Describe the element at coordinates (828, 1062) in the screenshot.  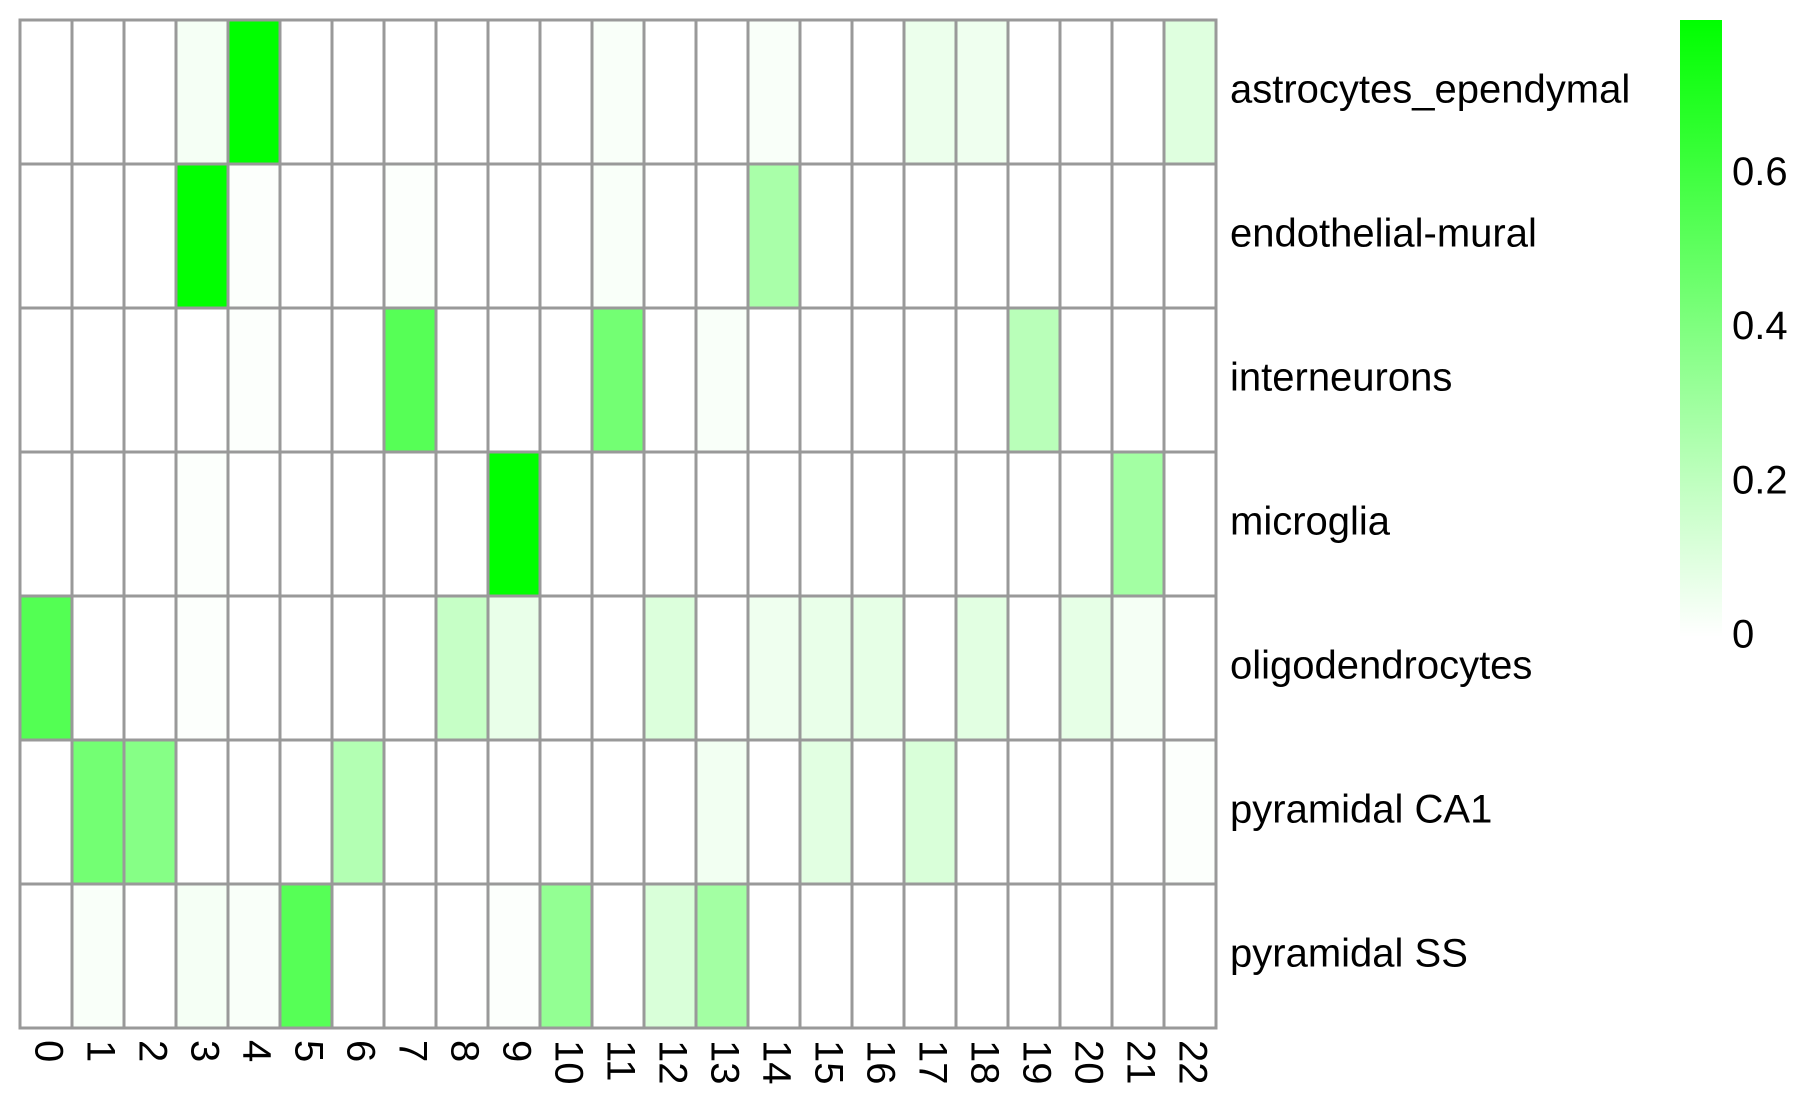
I see `column-label: 15` at that location.